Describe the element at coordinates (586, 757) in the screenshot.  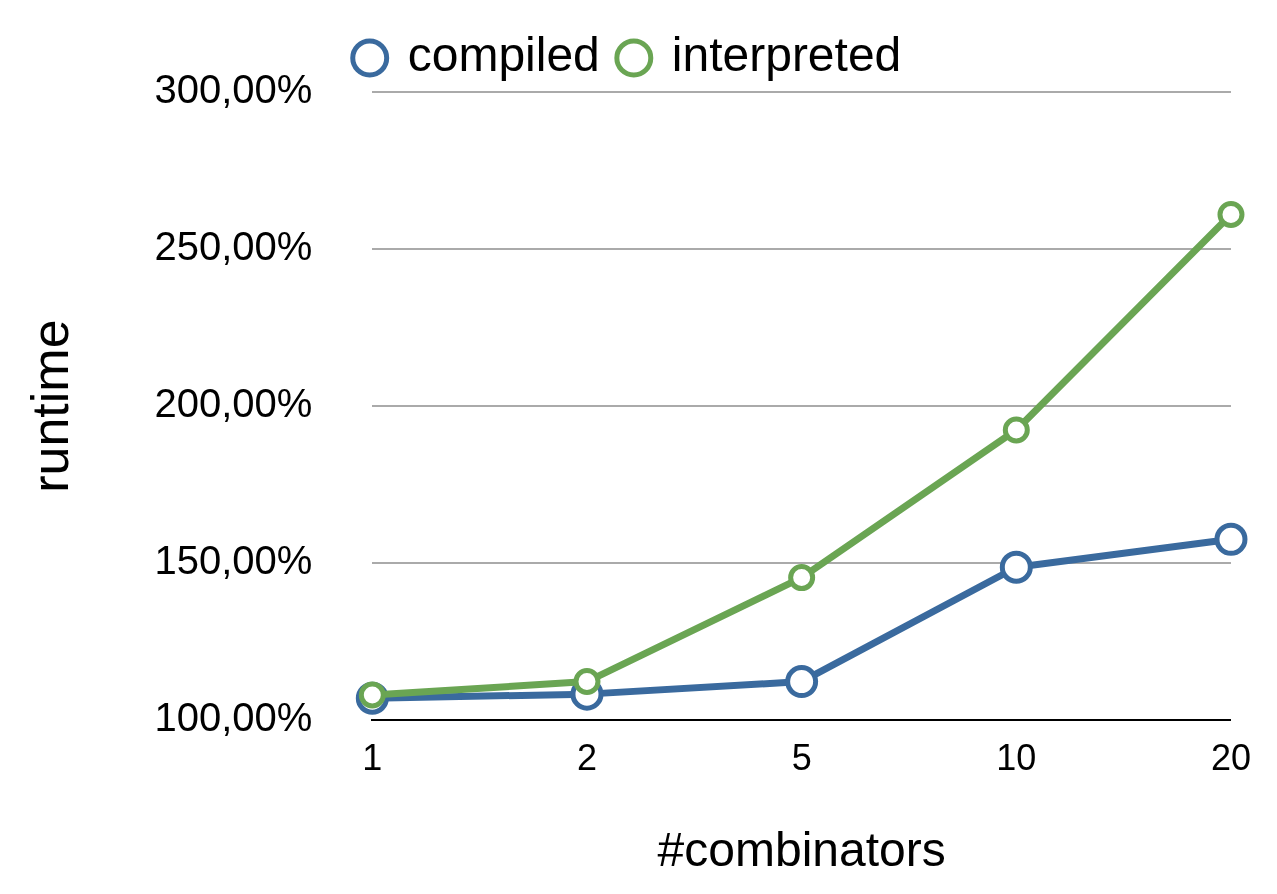
I see `x-tick-label: 2` at that location.